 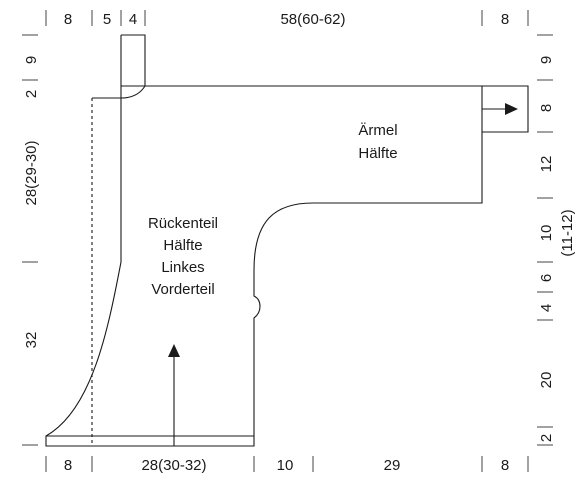 I want to click on right-measure-7: 4, so click(x=546, y=308).